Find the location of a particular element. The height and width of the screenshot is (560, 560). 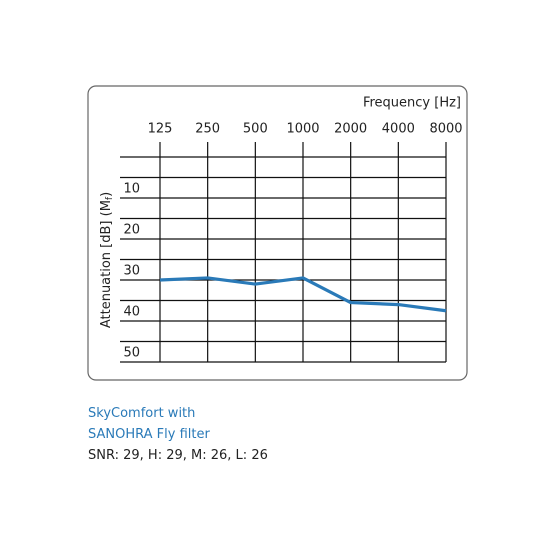

y-axis-title-main: Attenuation [dB] (M is located at coordinates (106, 264).